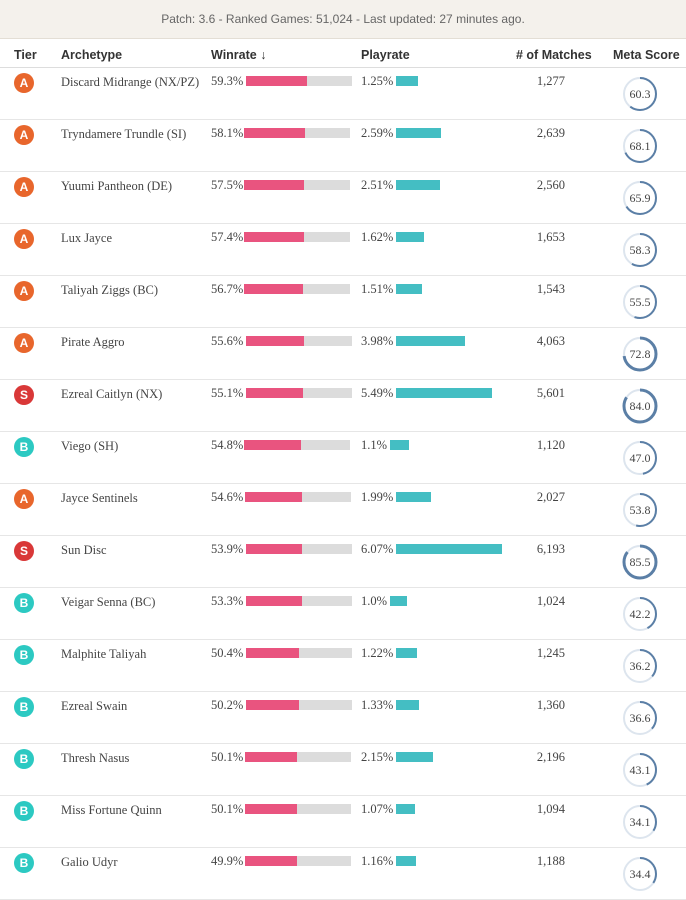 This screenshot has height=900, width=686. Describe the element at coordinates (550, 445) in the screenshot. I see `match-count: 1,120` at that location.